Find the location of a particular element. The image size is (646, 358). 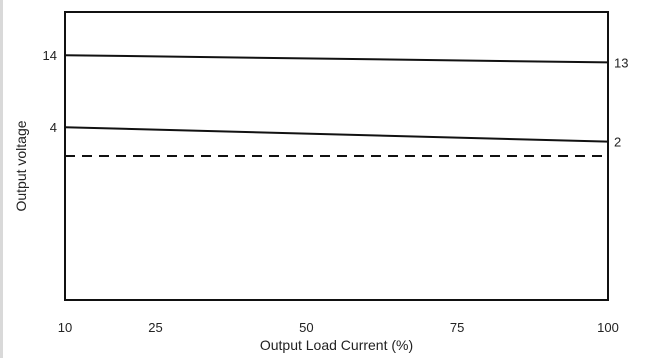

series-end-label-2: 2 is located at coordinates (617, 142).